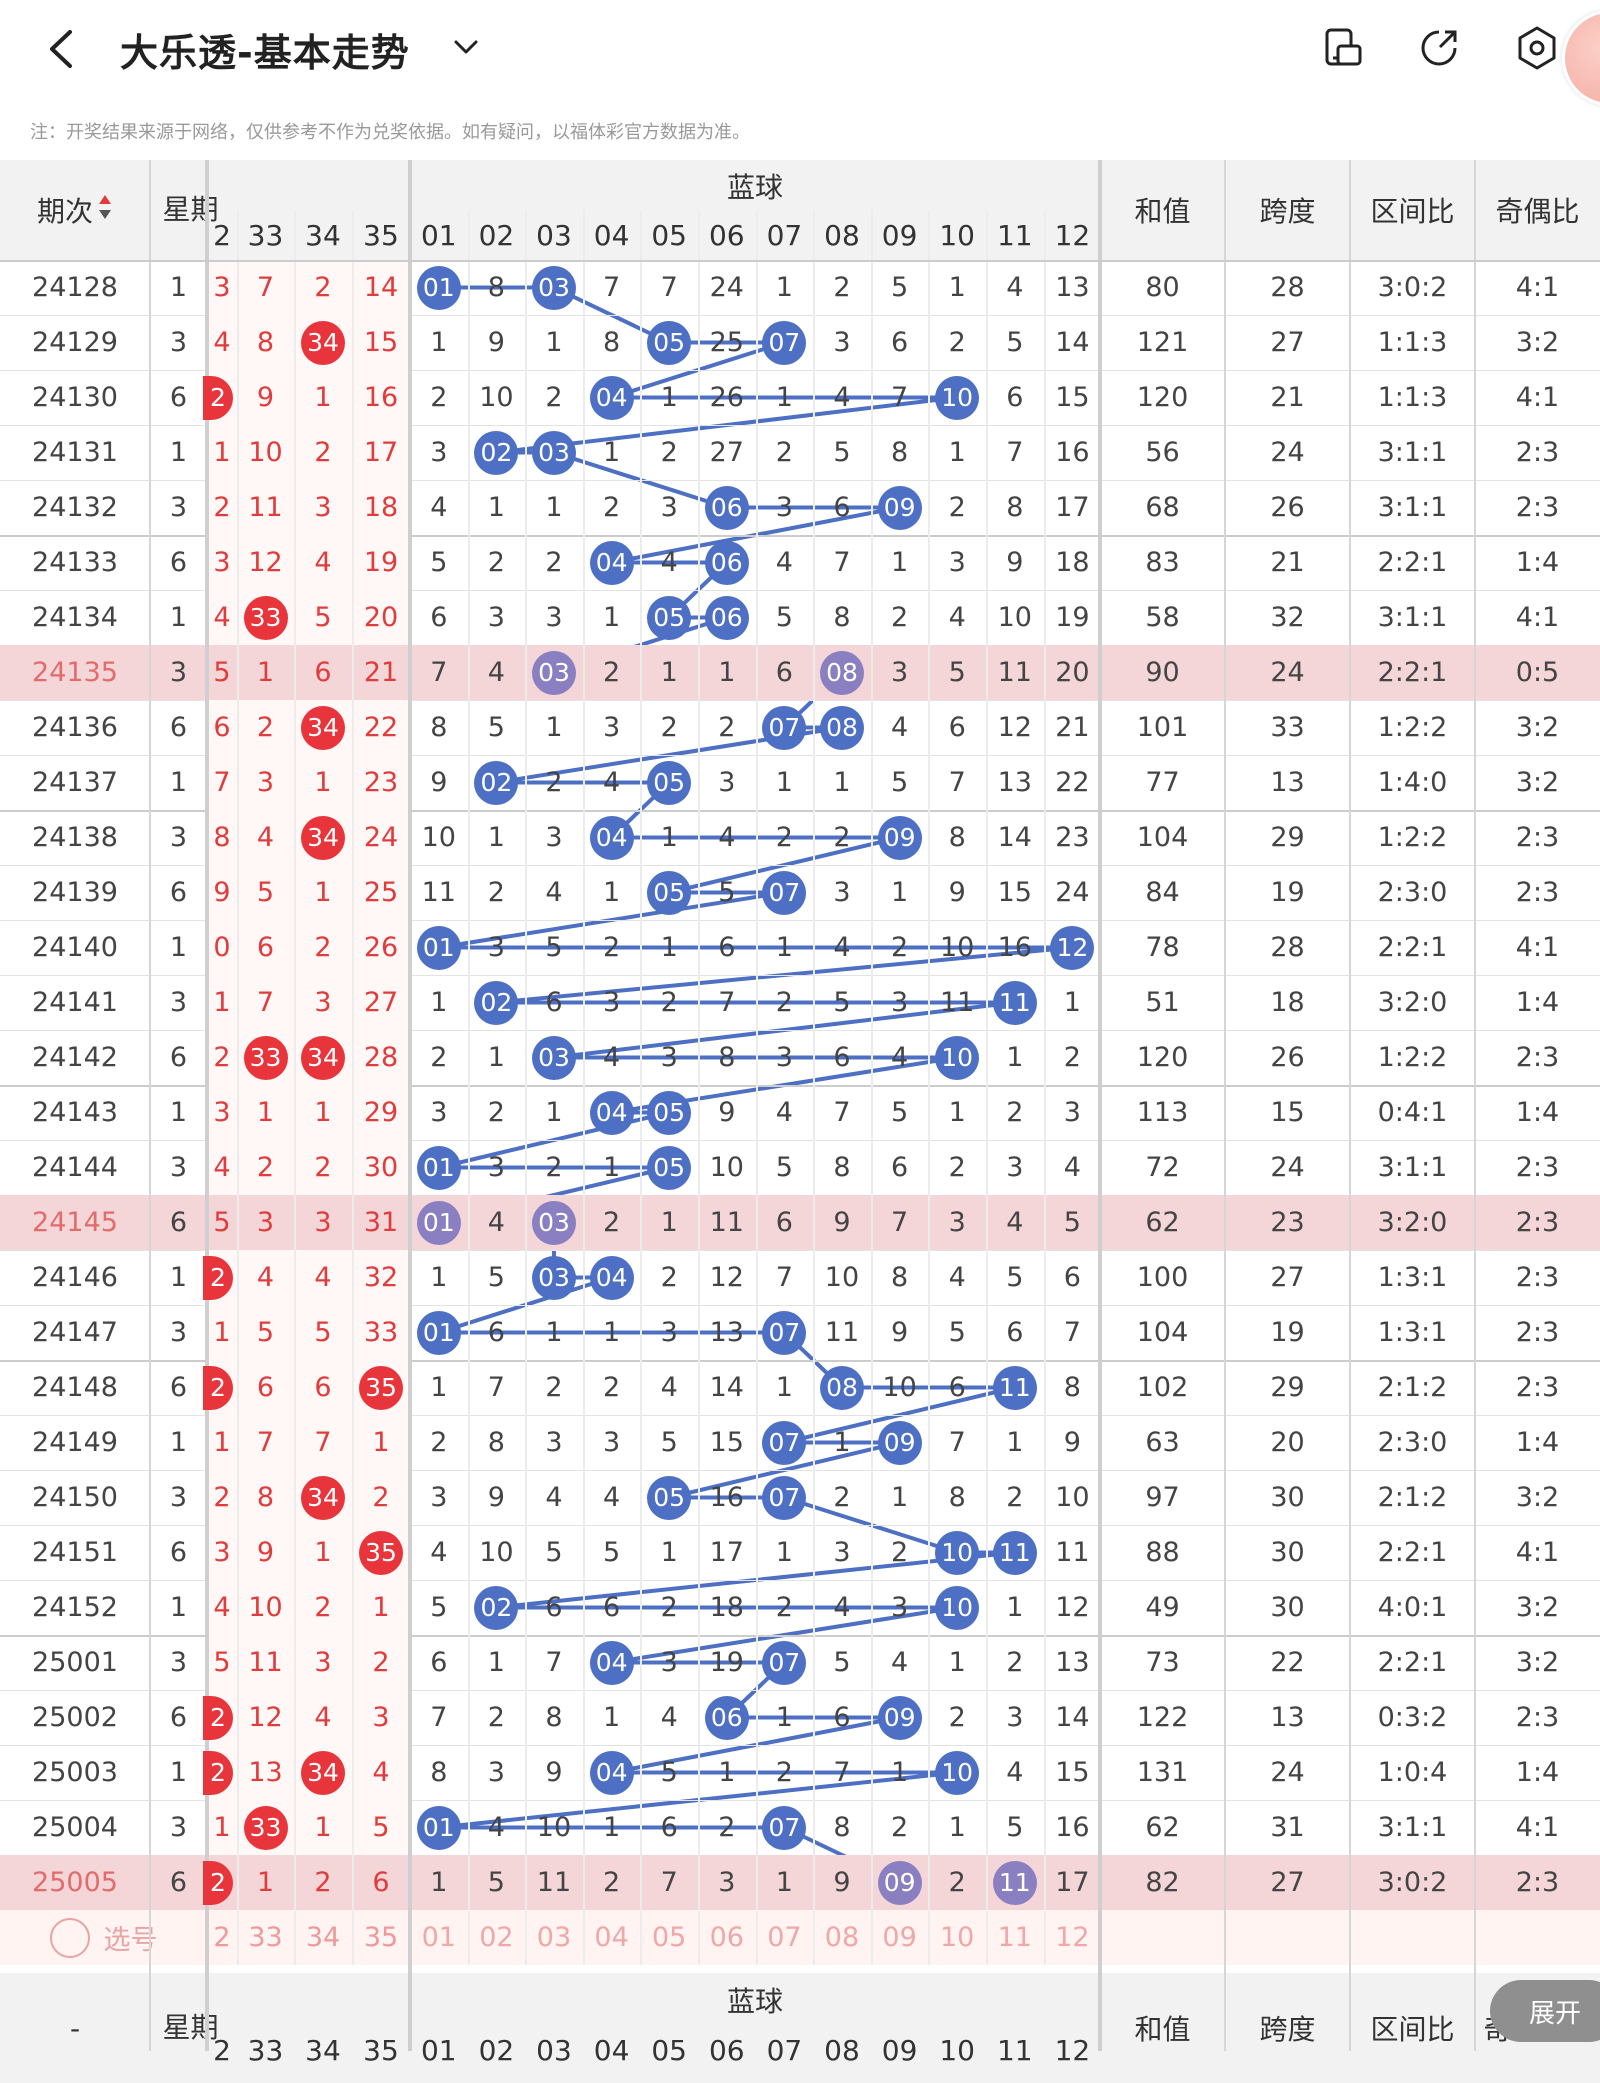 The height and width of the screenshot is (2083, 1600). Describe the element at coordinates (1100, 1105) in the screenshot. I see `column-divider` at that location.